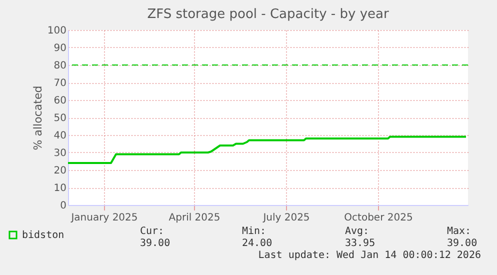 Image resolution: width=497 pixels, height=275 pixels. Describe the element at coordinates (268, 14) in the screenshot. I see `chart-title: ZFS storage pool - Capacity - by year` at that location.